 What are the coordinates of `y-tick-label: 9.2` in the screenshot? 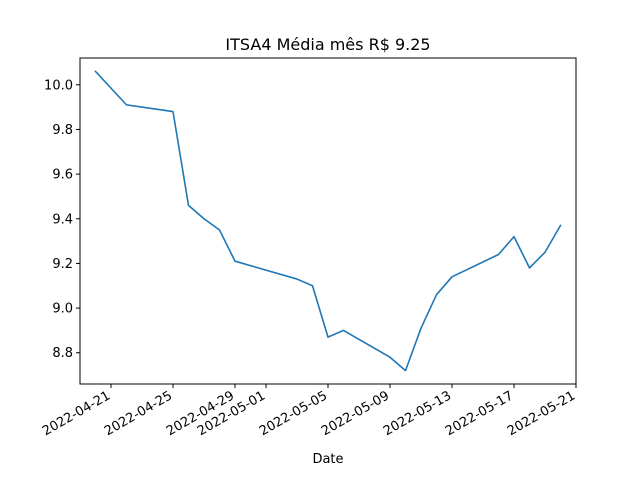 It's located at (62, 264).